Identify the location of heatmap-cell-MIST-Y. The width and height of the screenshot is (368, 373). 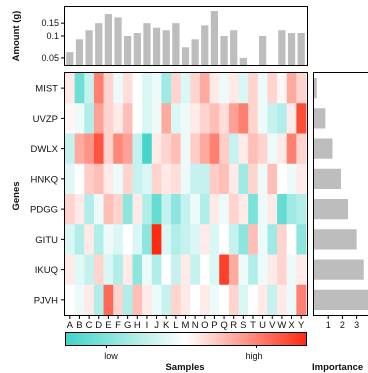
(301, 88).